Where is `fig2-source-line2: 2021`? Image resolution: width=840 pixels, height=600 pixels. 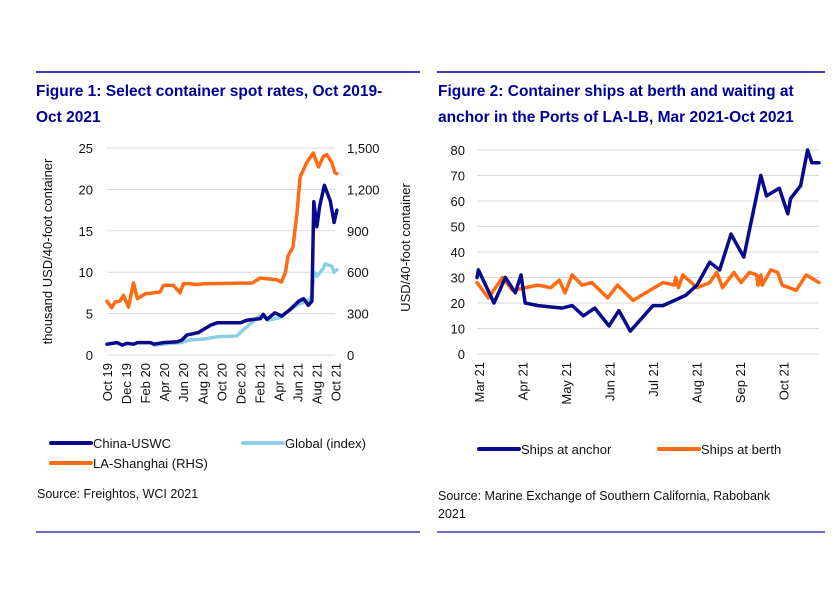 fig2-source-line2: 2021 is located at coordinates (452, 514).